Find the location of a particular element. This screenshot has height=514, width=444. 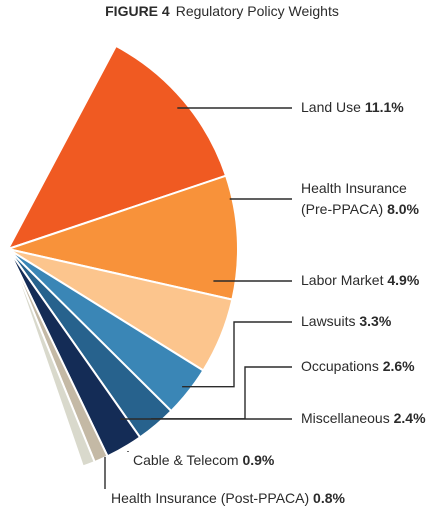

slice-value-label: 8.0% is located at coordinates (403, 209).